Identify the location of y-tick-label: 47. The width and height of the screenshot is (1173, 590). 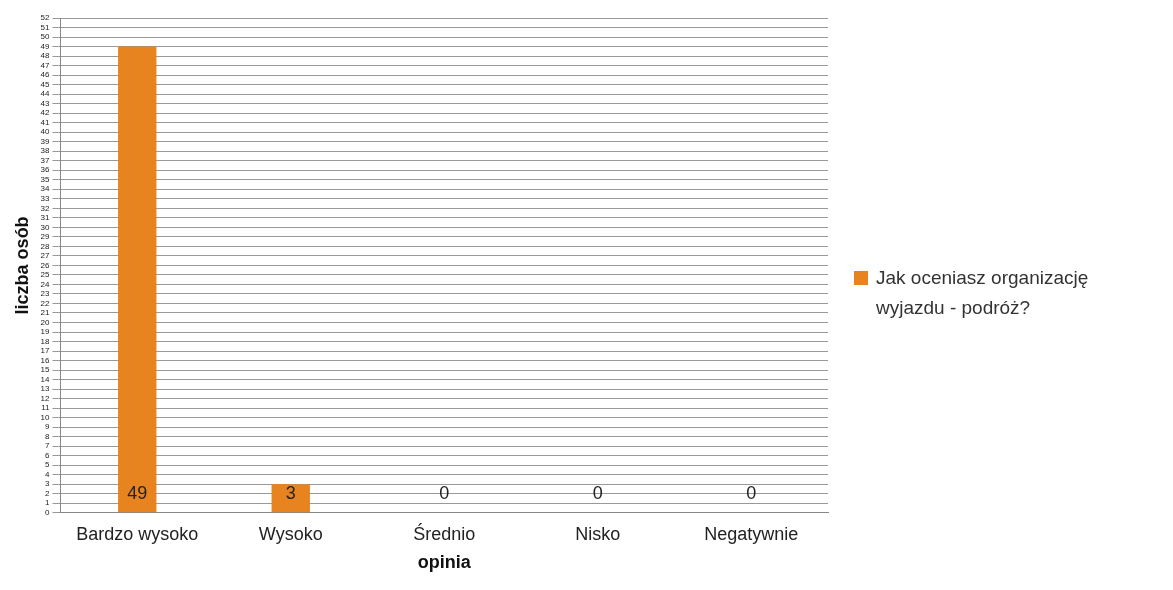
(45, 65).